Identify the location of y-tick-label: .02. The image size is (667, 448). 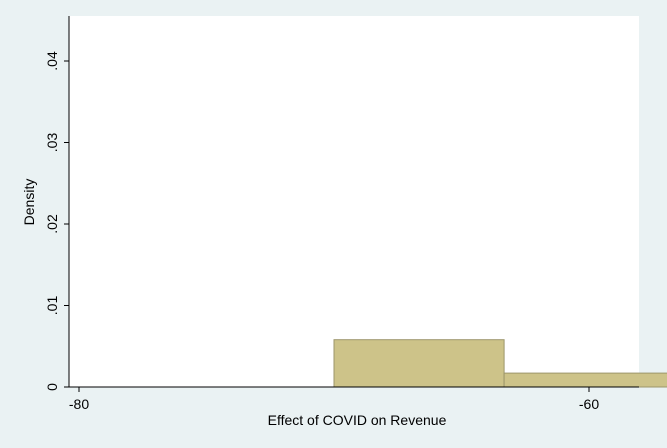
(52, 224).